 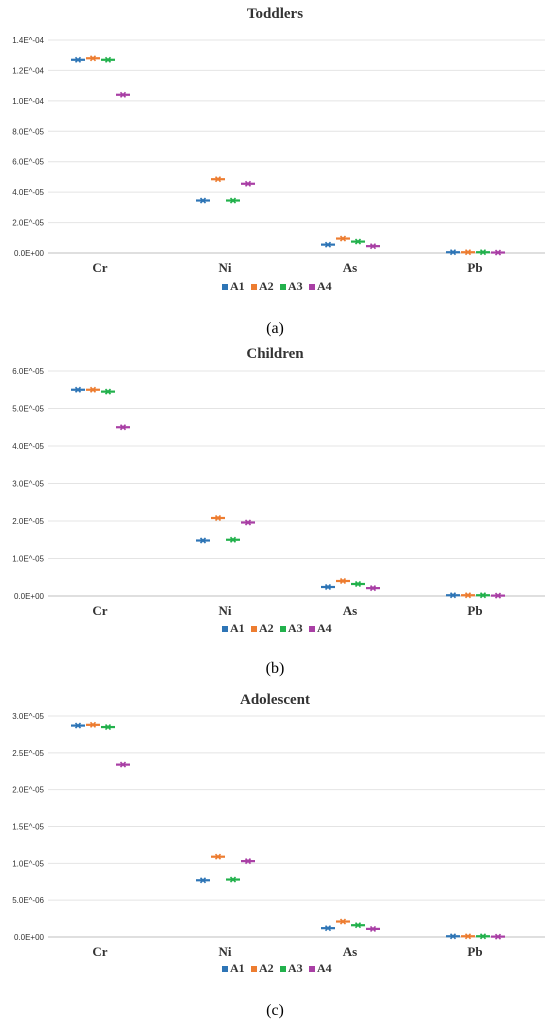 What do you see at coordinates (28, 753) in the screenshot?
I see `y-tick-label: 2.5E^-05` at bounding box center [28, 753].